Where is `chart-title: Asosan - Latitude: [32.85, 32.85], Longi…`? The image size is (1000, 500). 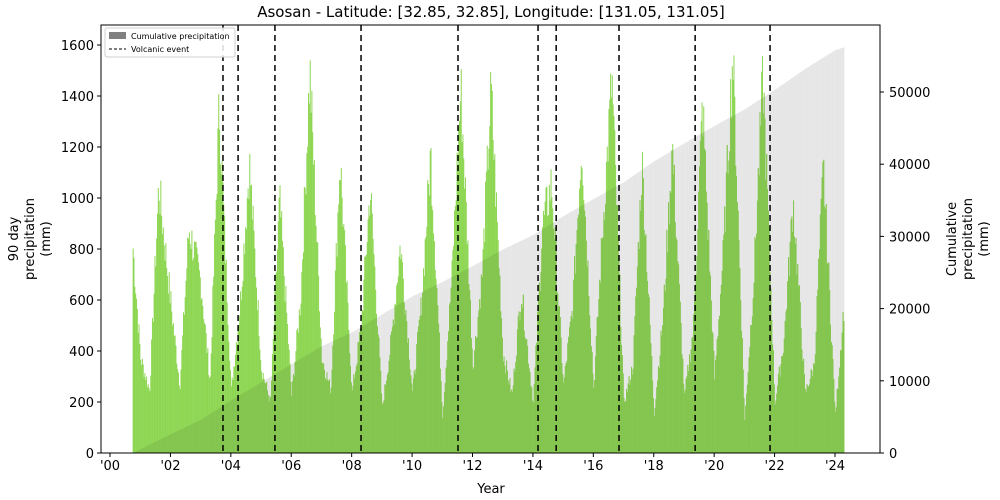 chart-title: Asosan - Latitude: [32.85, 32.85], Longi… is located at coordinates (491, 12).